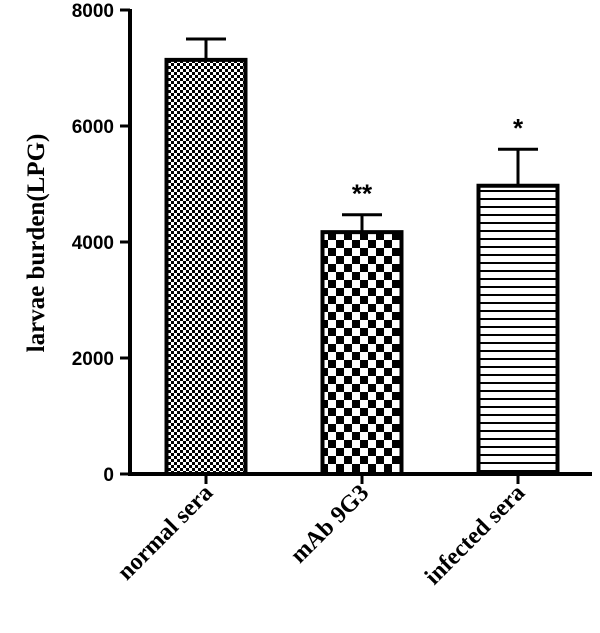  Describe the element at coordinates (93, 11) in the screenshot. I see `y-tick-label: 8000` at that location.